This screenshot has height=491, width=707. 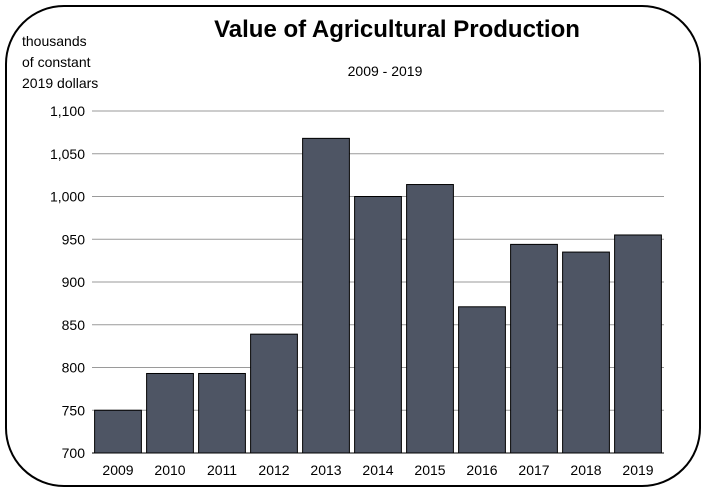 I want to click on y-axis-label-line-3: 2019 dollars, so click(x=60, y=83).